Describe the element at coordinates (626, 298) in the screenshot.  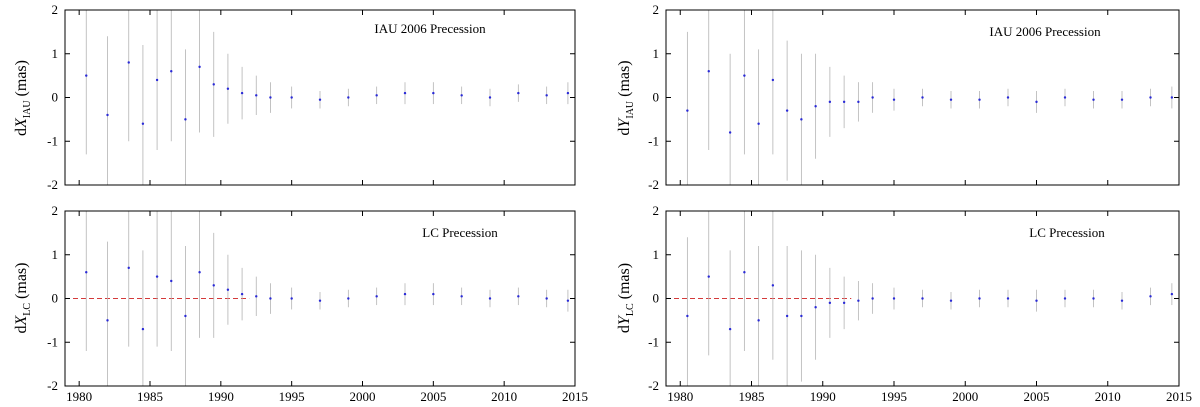
I see `y-axis-label: dYLC (mas)` at that location.